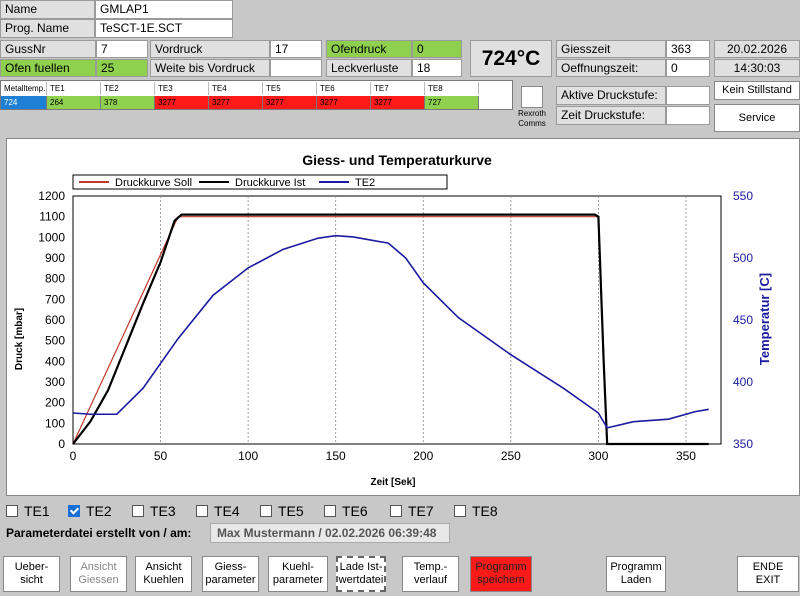 The height and width of the screenshot is (596, 800). What do you see at coordinates (74, 88) in the screenshot?
I see `te-header-1: TE1` at bounding box center [74, 88].